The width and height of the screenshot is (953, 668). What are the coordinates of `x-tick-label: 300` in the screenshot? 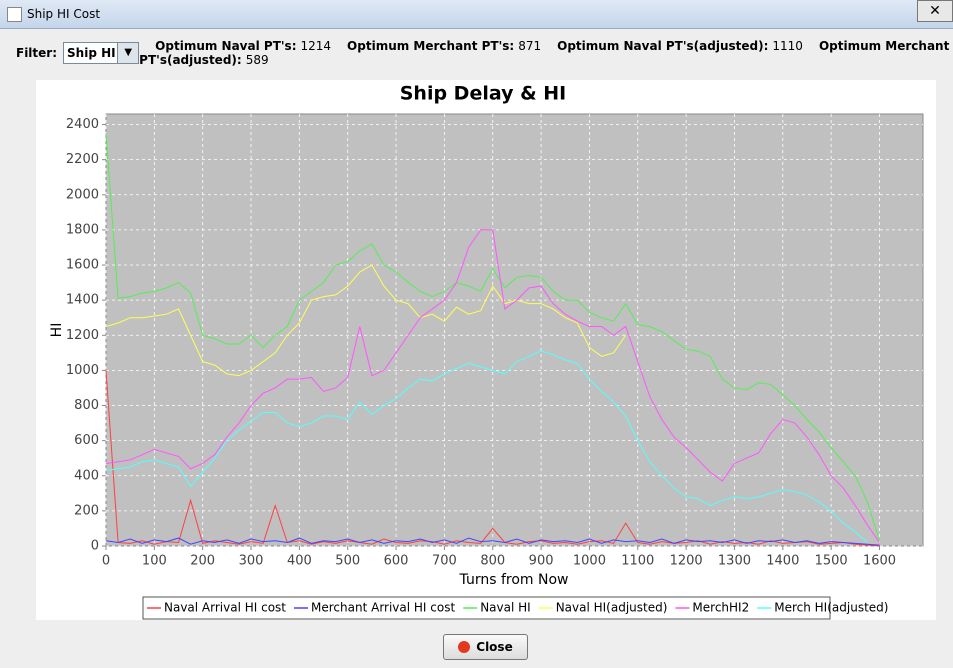 It's located at (251, 561).